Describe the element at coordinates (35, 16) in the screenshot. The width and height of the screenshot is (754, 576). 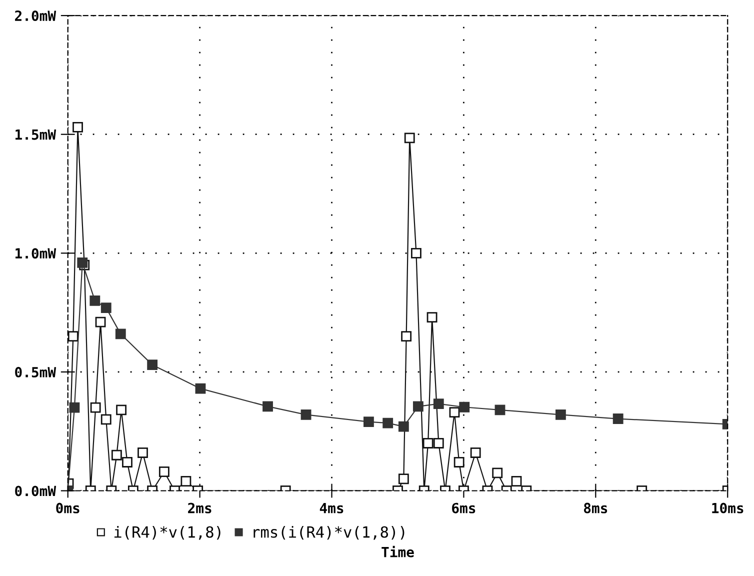
I see `y-tick-label: 2.0mW` at that location.